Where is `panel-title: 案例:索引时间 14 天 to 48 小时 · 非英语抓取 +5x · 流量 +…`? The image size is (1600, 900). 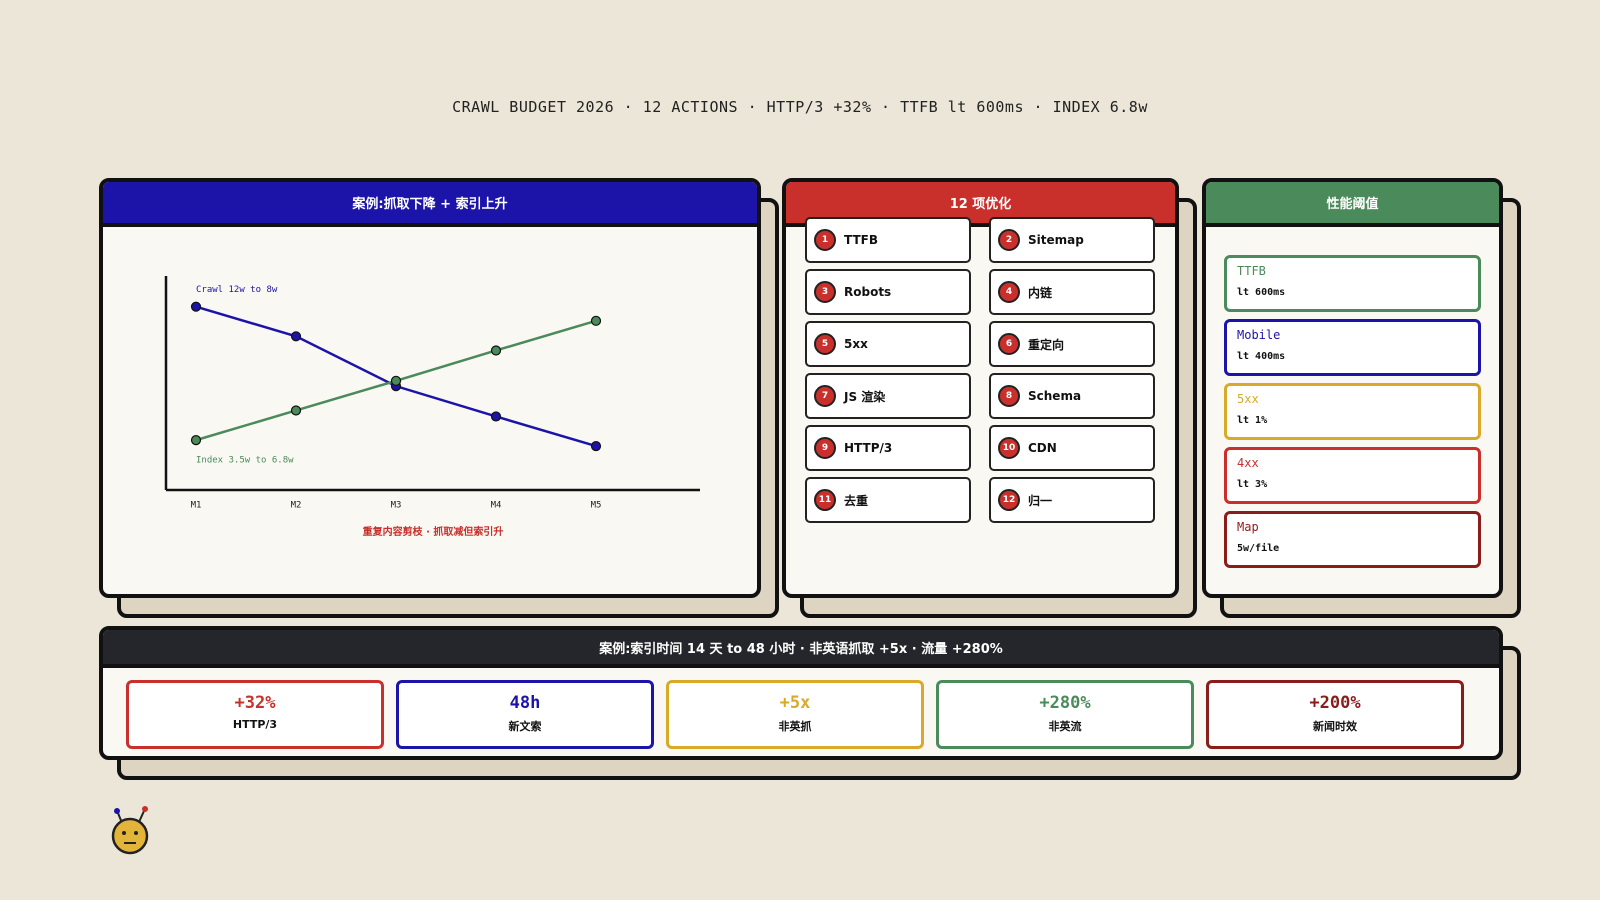
panel-title: 案例:索引时间 14 天 to 48 小时 · 非英语抓取 +5x · 流量 +… is located at coordinates (801, 649).